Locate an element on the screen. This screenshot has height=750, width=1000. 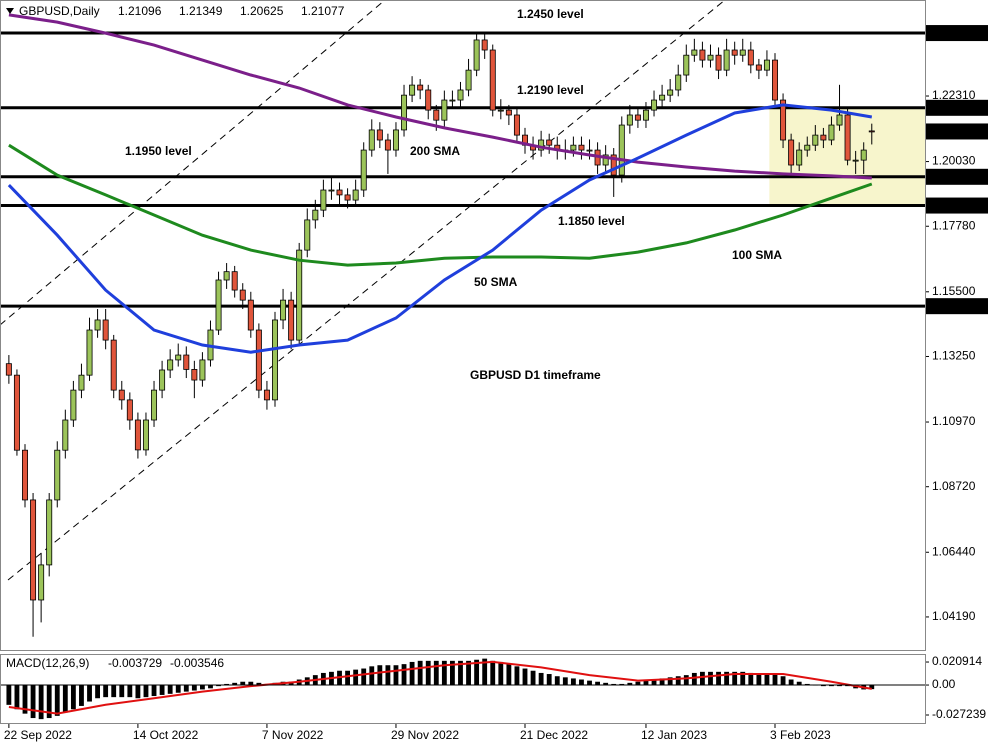
x-tick-label: 3 Feb 2023 is located at coordinates (800, 735).